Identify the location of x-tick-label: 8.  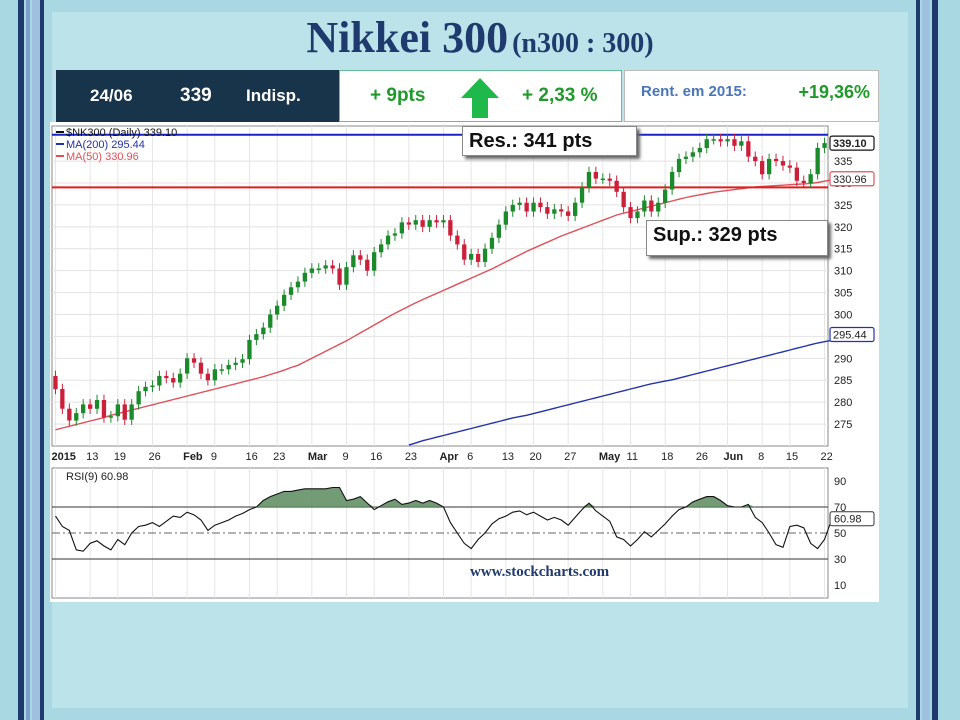
(761, 457).